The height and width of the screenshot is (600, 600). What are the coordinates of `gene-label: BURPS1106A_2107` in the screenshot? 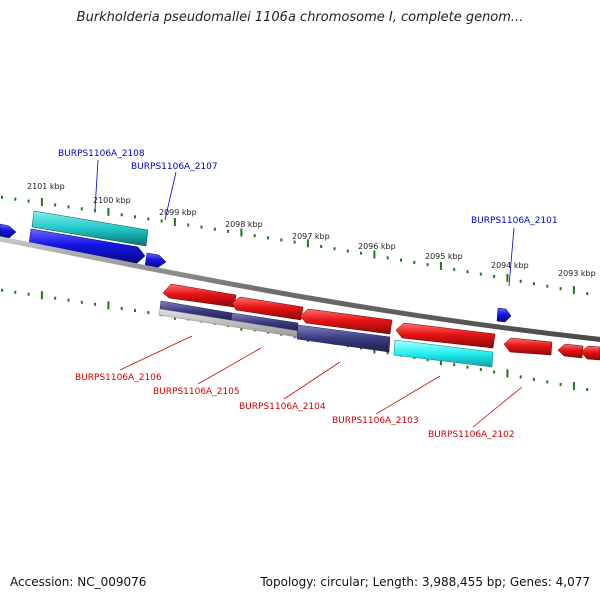 It's located at (174, 167).